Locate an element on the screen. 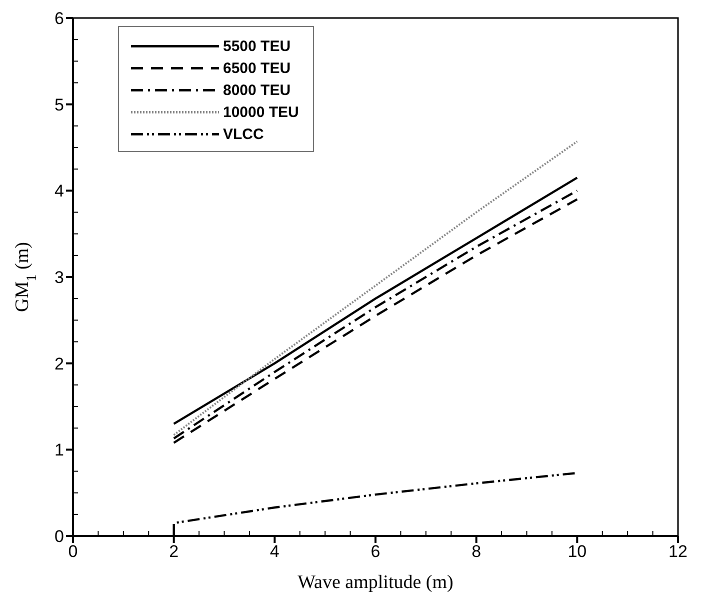 The image size is (703, 603). legend-label: 6500 TEU is located at coordinates (257, 68).